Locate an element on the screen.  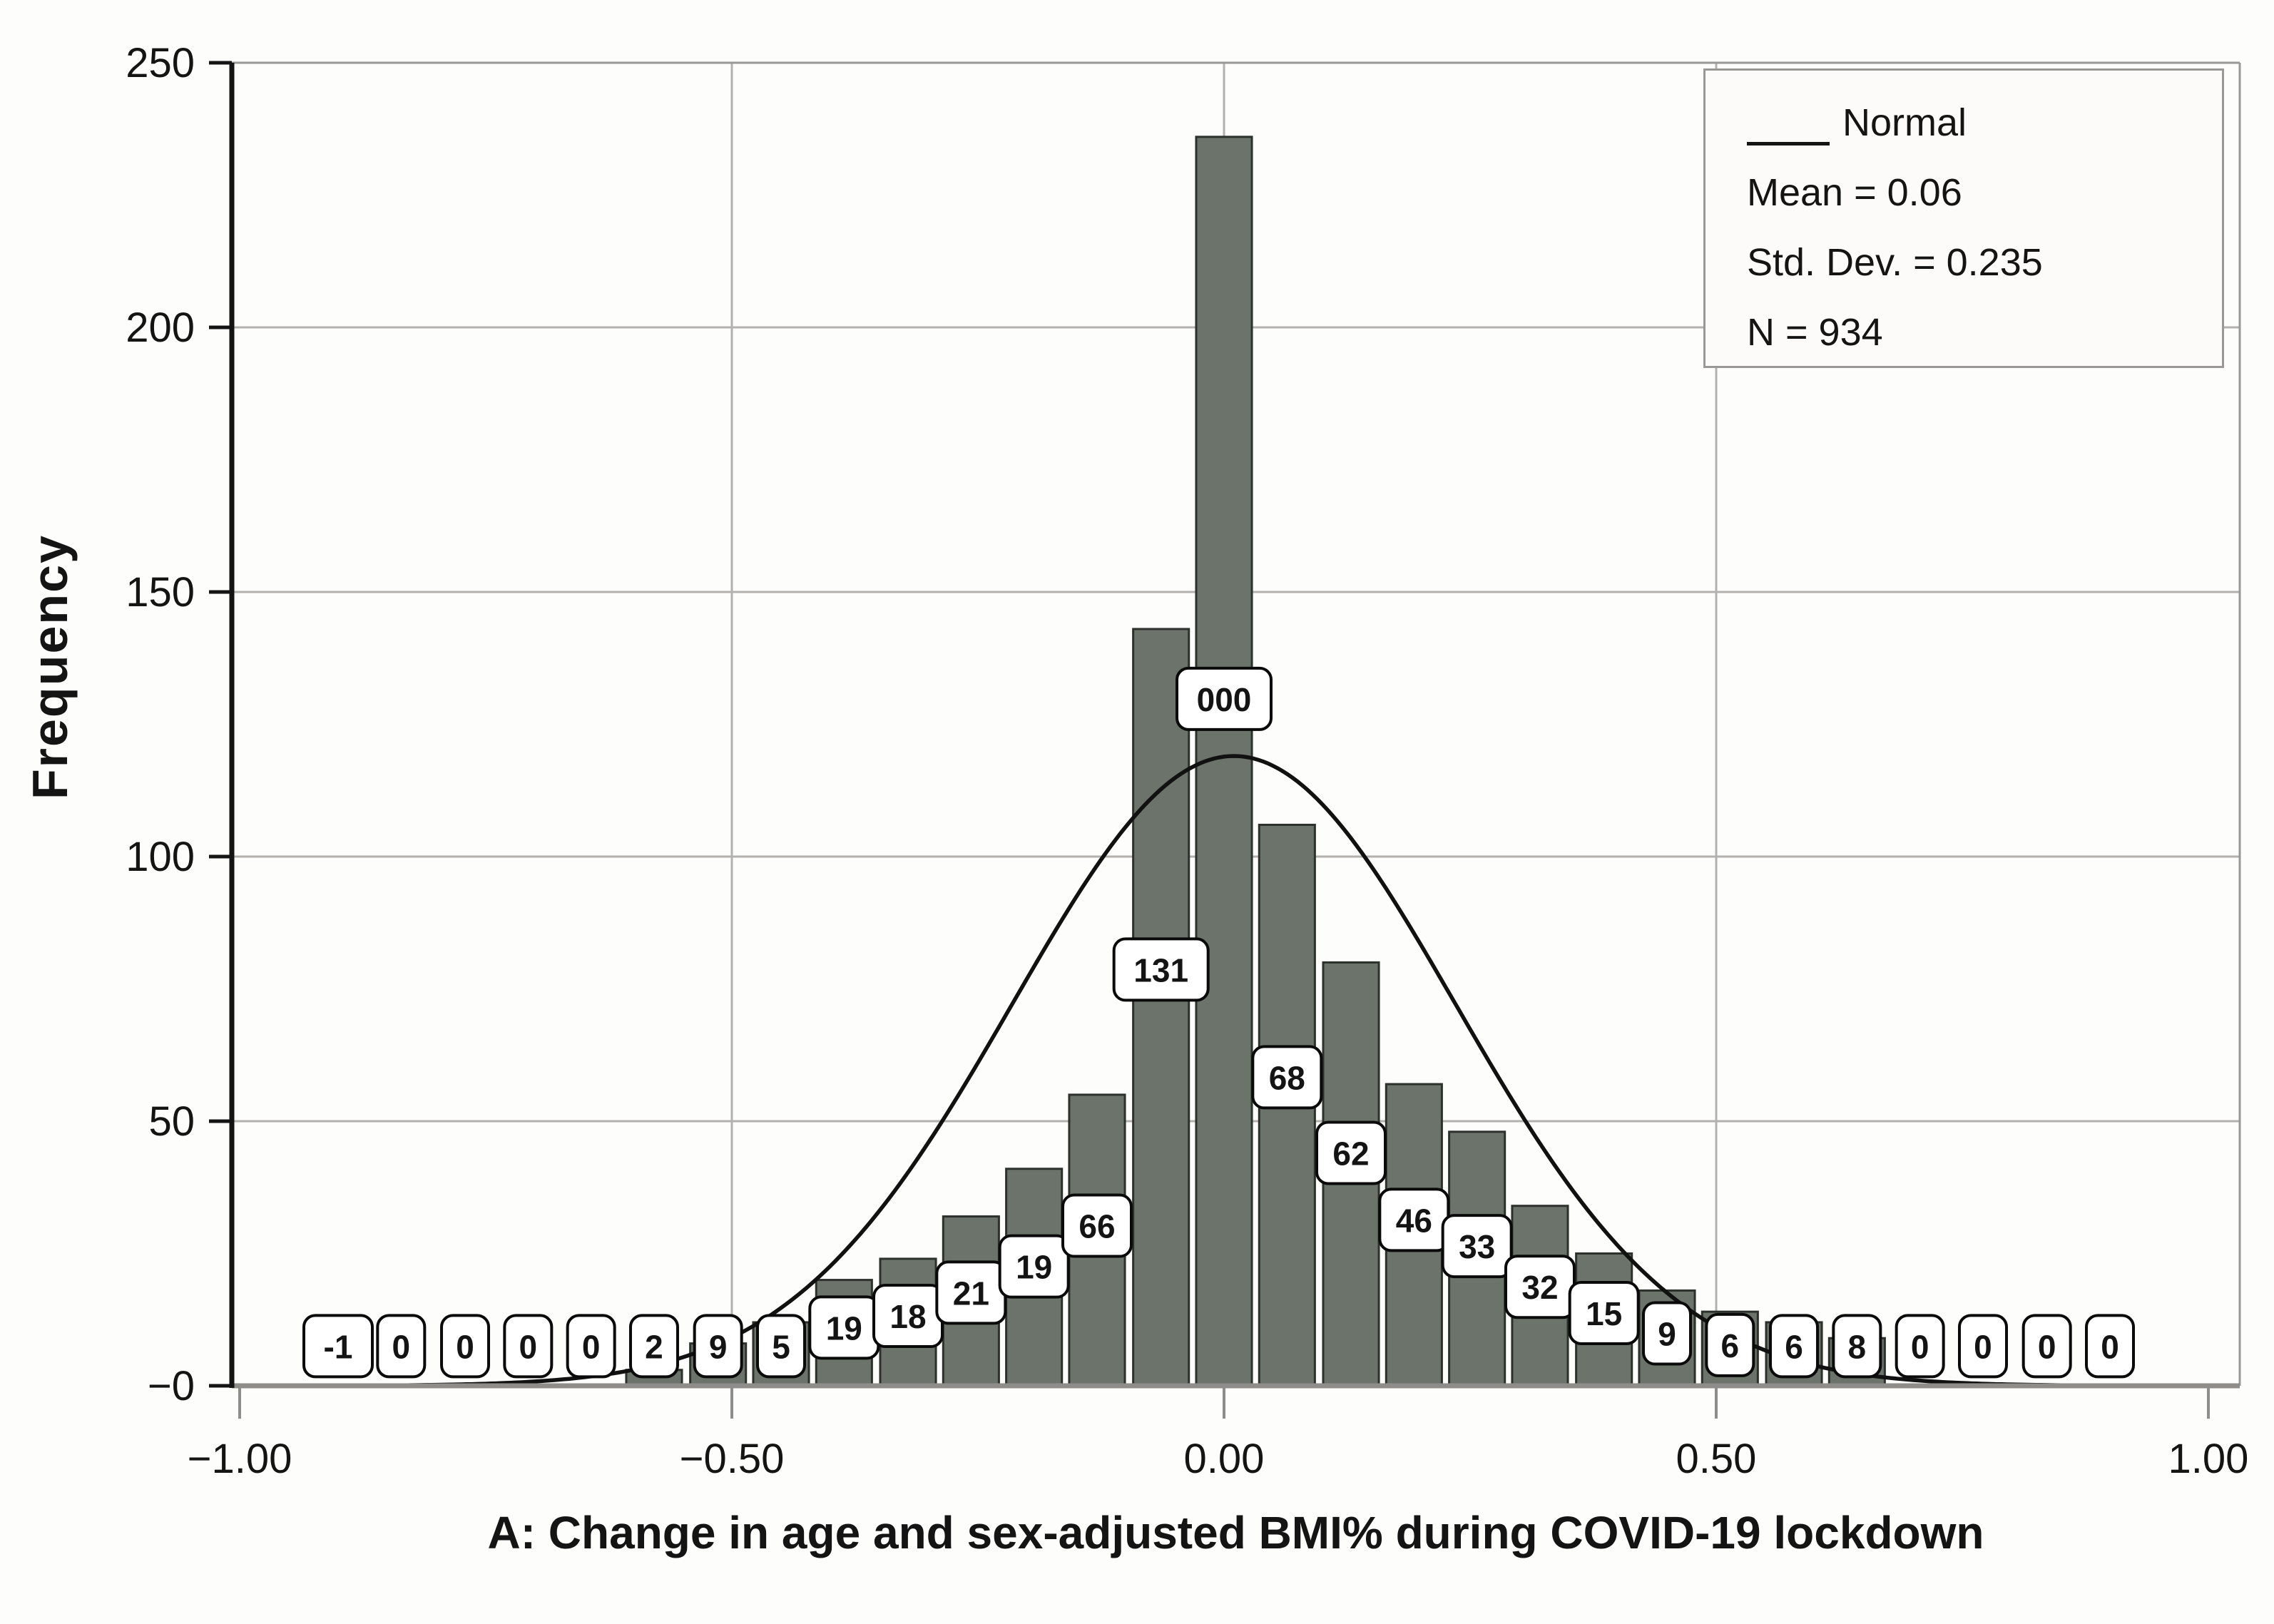
bar-label: 66 is located at coordinates (1097, 1226).